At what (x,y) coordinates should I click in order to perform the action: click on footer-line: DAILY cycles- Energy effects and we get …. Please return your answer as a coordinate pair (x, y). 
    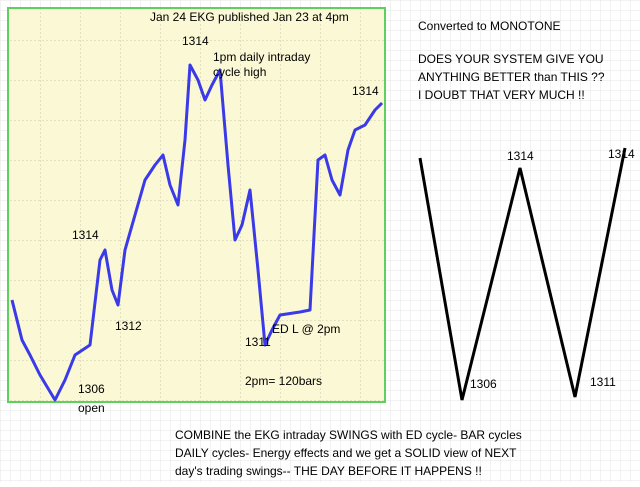
    Looking at the image, I should click on (346, 453).